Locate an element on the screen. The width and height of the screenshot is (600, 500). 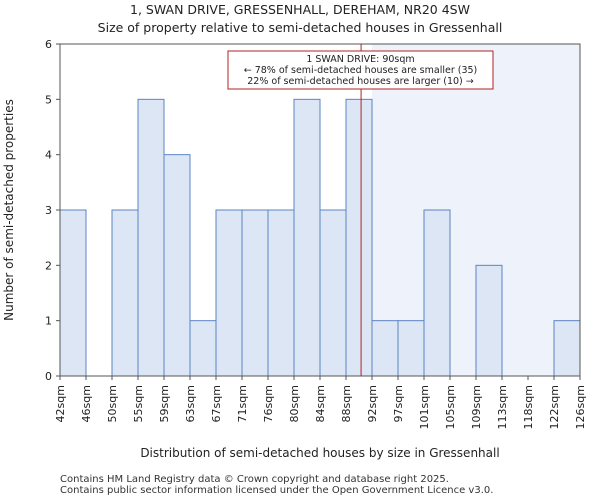
x-tick-label: 88sqm is located at coordinates (346, 403).